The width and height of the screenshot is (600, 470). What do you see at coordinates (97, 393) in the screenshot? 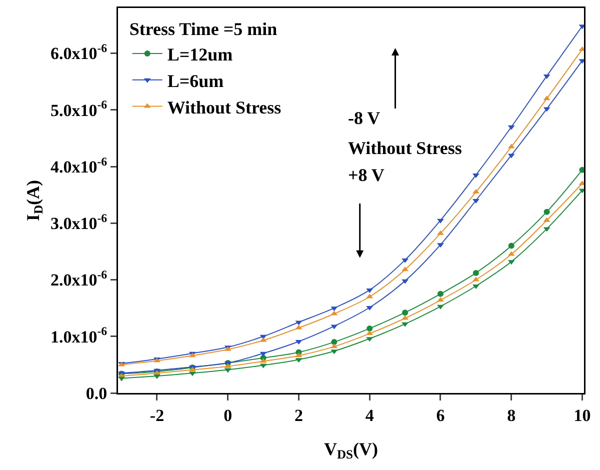
I see `y-tick-label: 0.0` at bounding box center [97, 393].